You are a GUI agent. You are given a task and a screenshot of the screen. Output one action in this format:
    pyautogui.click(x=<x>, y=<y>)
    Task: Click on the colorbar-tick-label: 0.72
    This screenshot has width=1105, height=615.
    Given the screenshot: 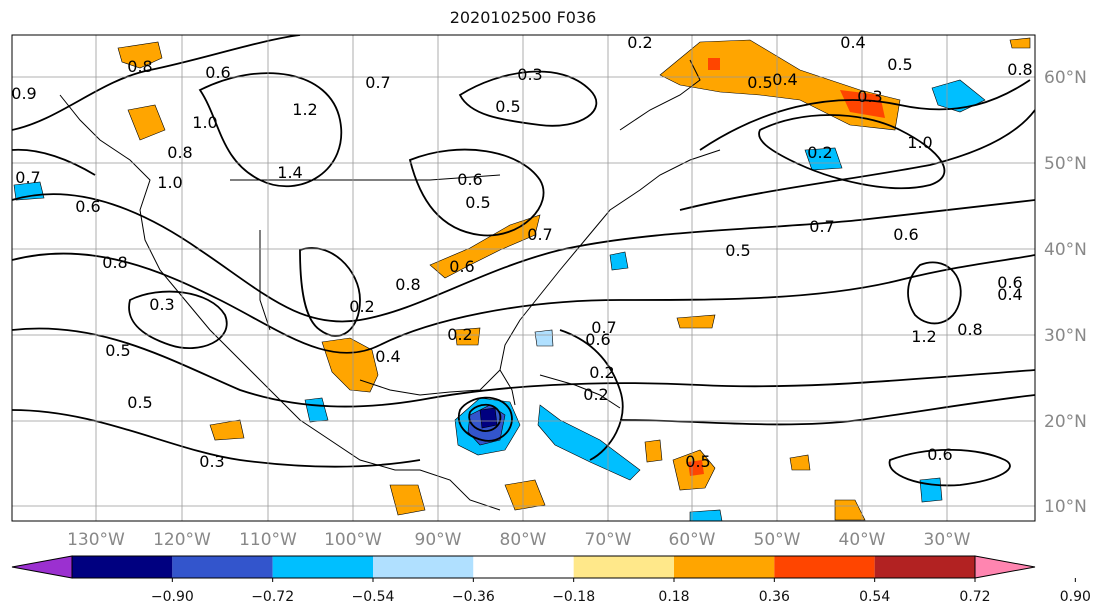 What is the action you would take?
    pyautogui.click(x=974, y=597)
    